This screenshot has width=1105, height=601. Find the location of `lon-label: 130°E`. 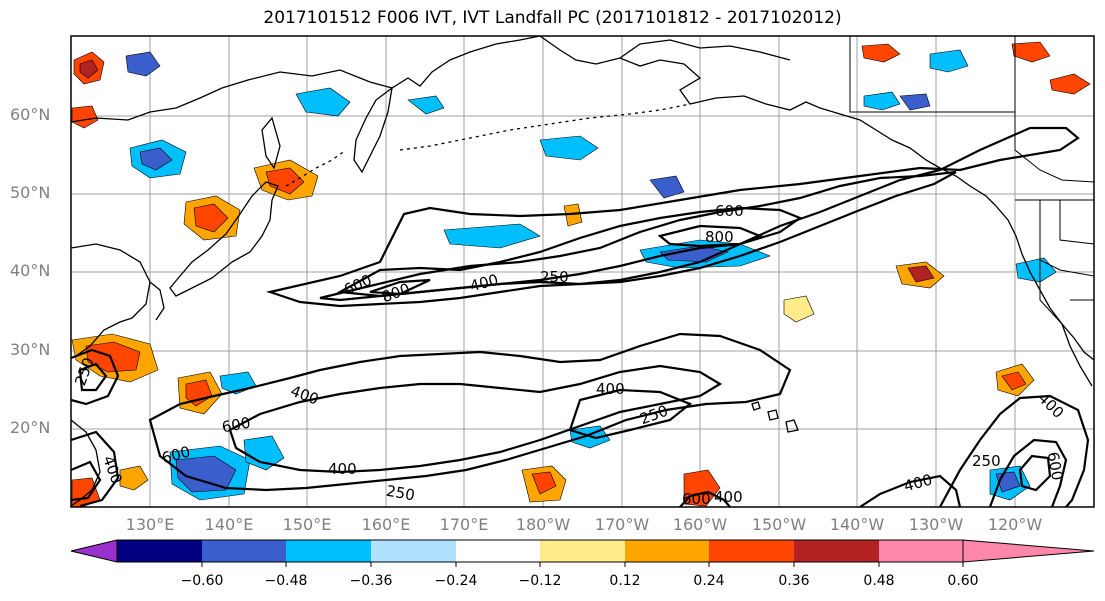

lon-label: 130°E is located at coordinates (150, 524).